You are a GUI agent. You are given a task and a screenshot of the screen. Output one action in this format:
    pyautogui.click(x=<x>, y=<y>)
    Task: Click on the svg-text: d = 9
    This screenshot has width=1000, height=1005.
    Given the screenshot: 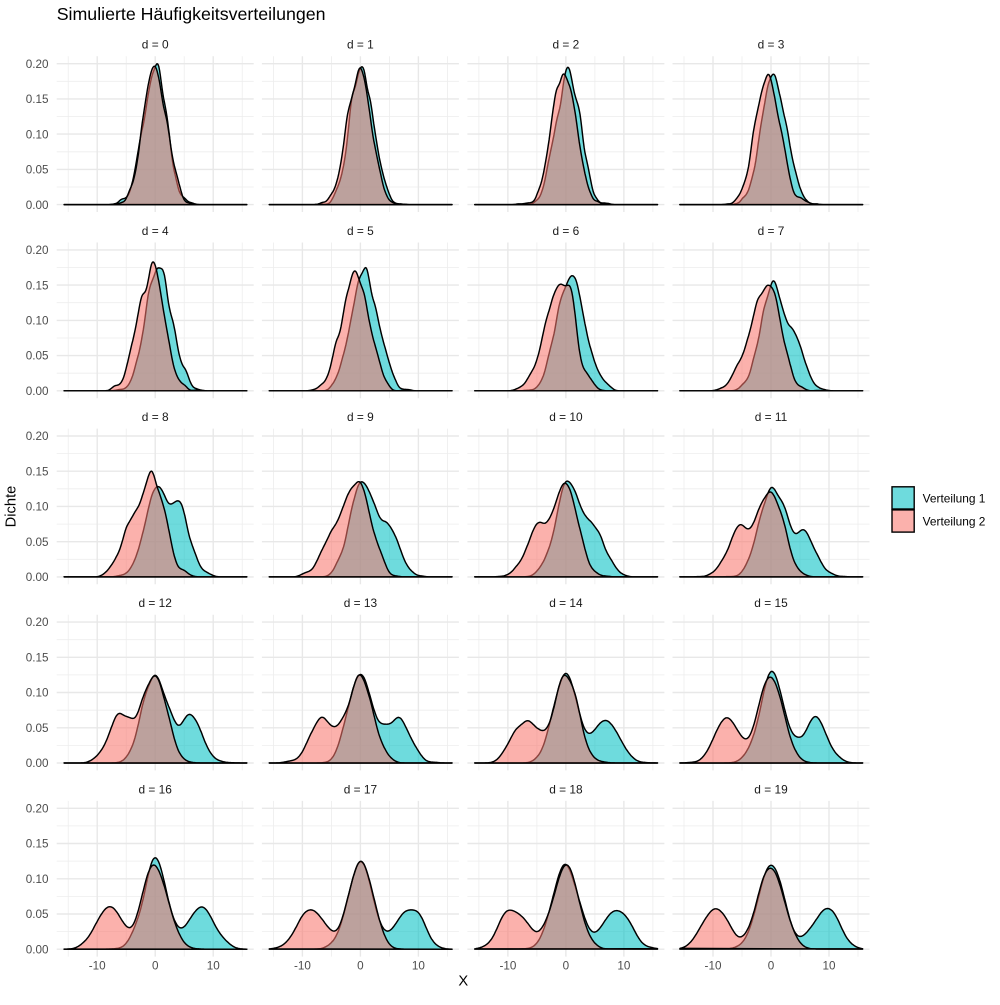 What is the action you would take?
    pyautogui.click(x=360, y=417)
    